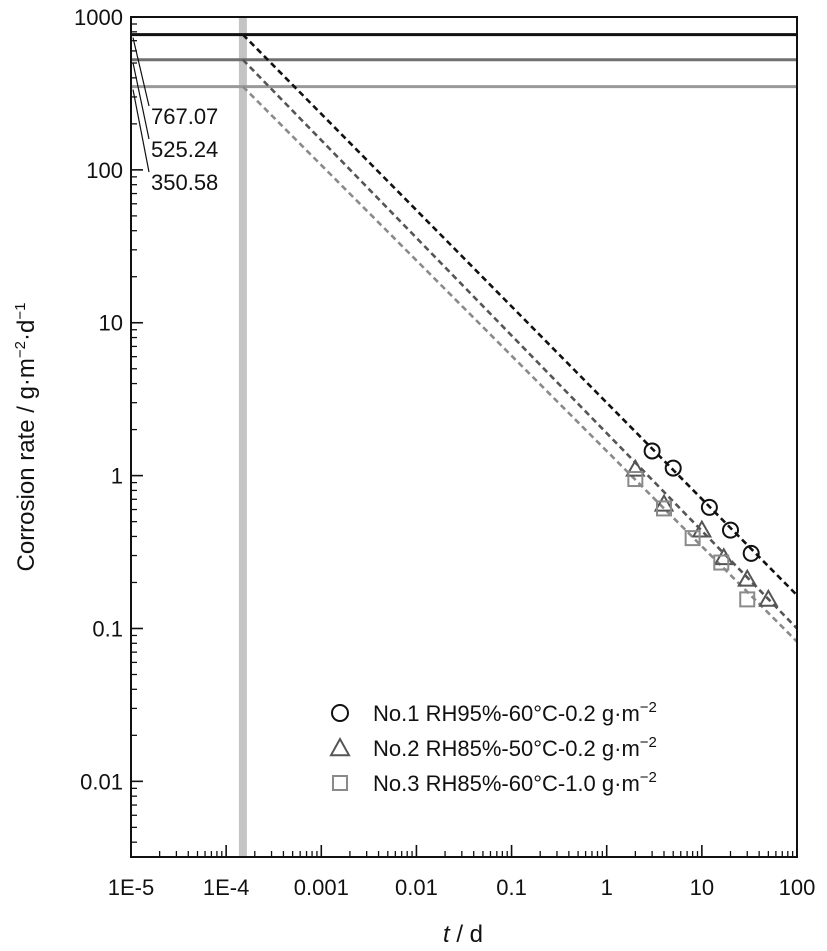 This screenshot has width=827, height=951. What do you see at coordinates (463, 934) in the screenshot?
I see `x-axis-title: t / d` at bounding box center [463, 934].